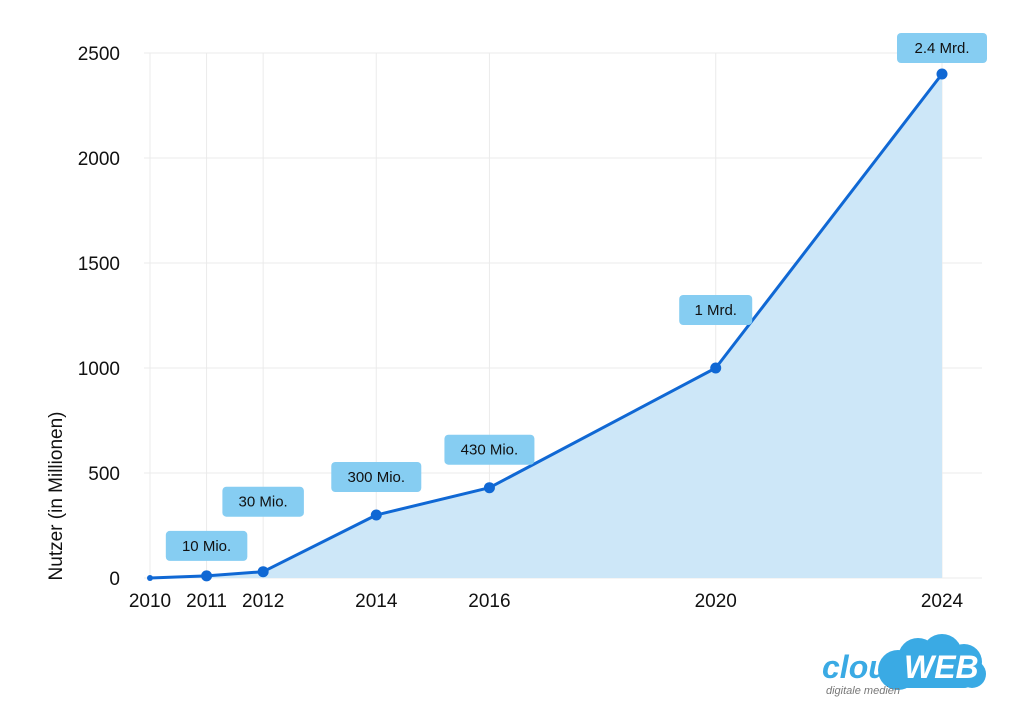  I want to click on x-tick-label: 2014, so click(376, 601).